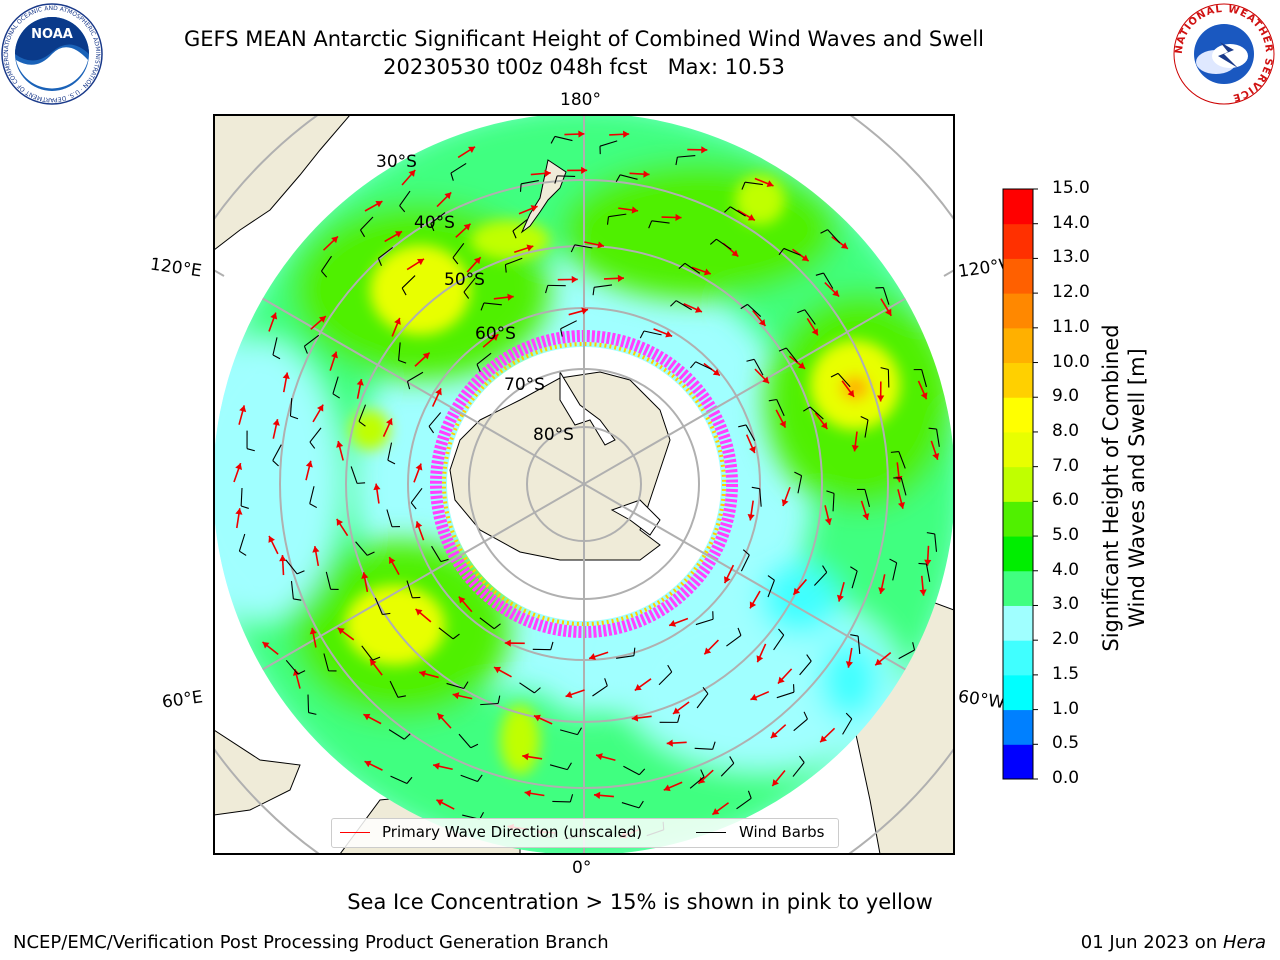 The image size is (1280, 960). I want to click on lat-label-70s: 70°S, so click(524, 385).